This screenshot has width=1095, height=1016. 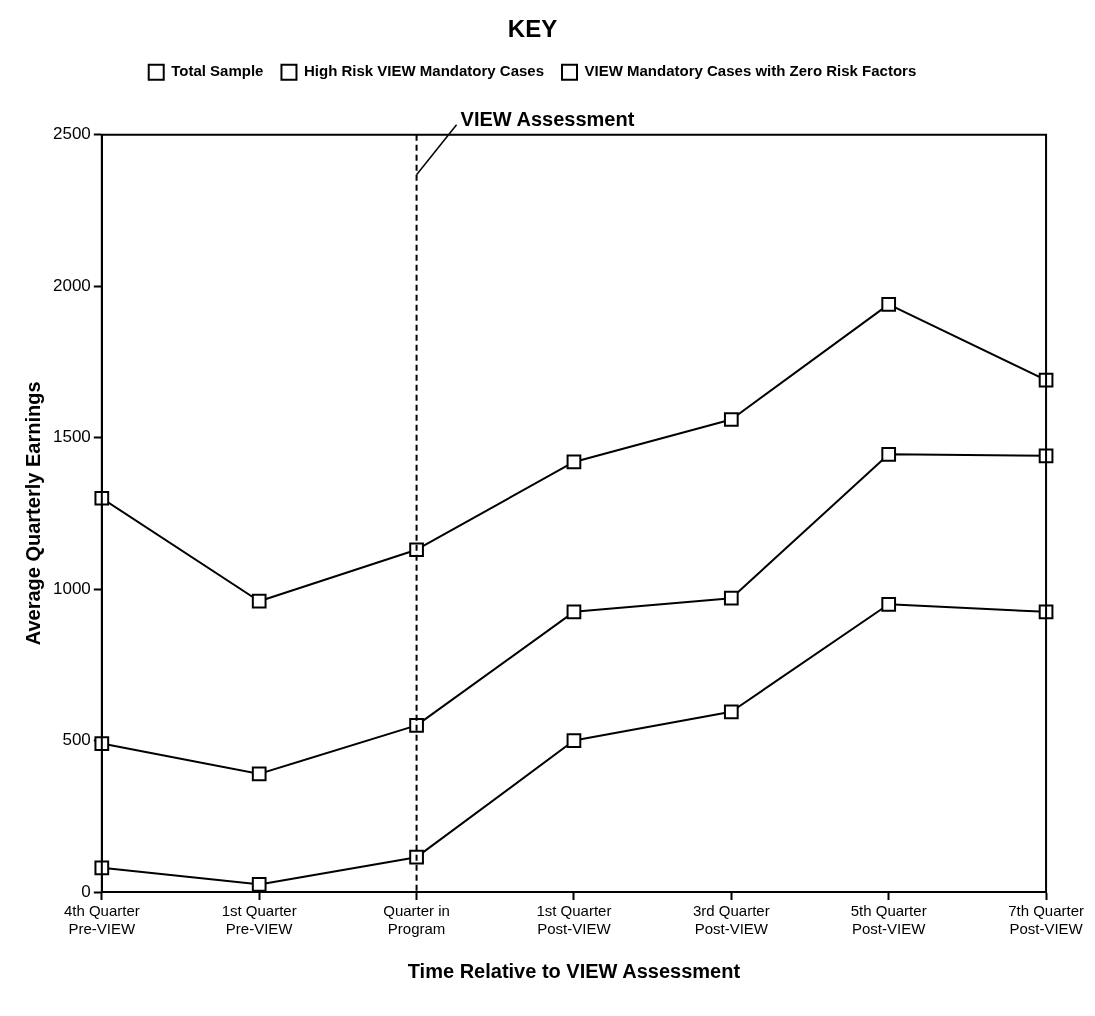 I want to click on x-tick-label: 5th Quarter Post-VIEW, so click(x=888, y=920).